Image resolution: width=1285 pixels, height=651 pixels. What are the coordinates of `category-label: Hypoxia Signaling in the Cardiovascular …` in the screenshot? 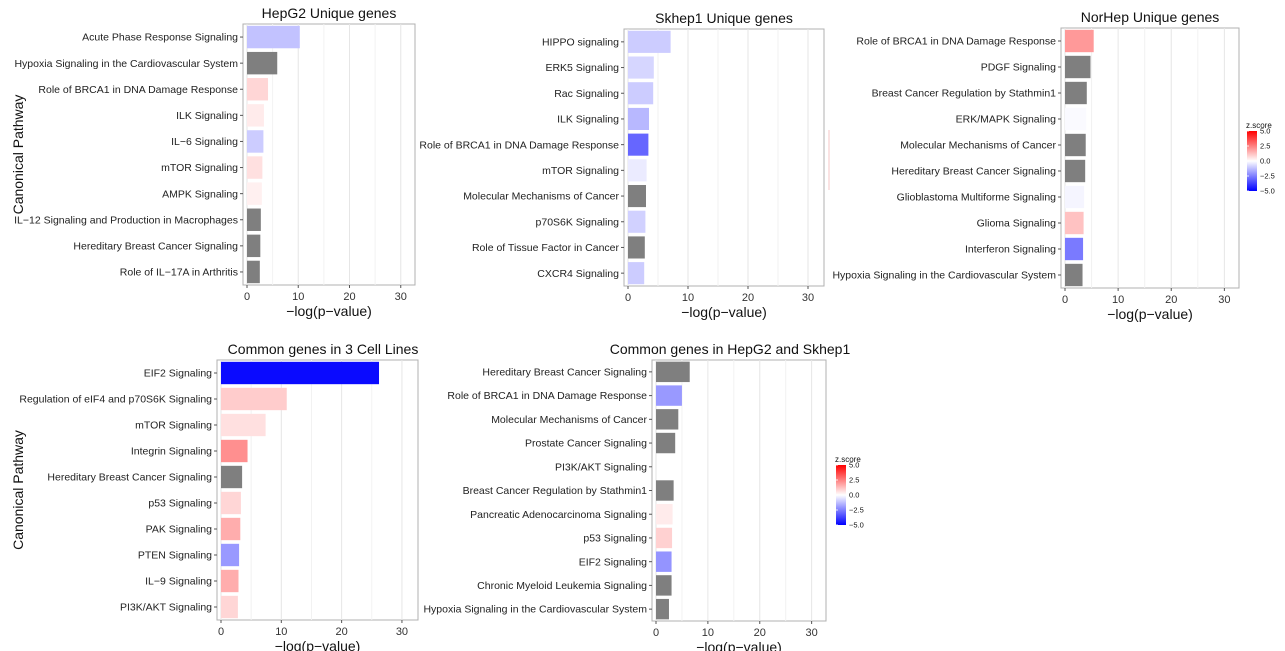 It's located at (944, 276).